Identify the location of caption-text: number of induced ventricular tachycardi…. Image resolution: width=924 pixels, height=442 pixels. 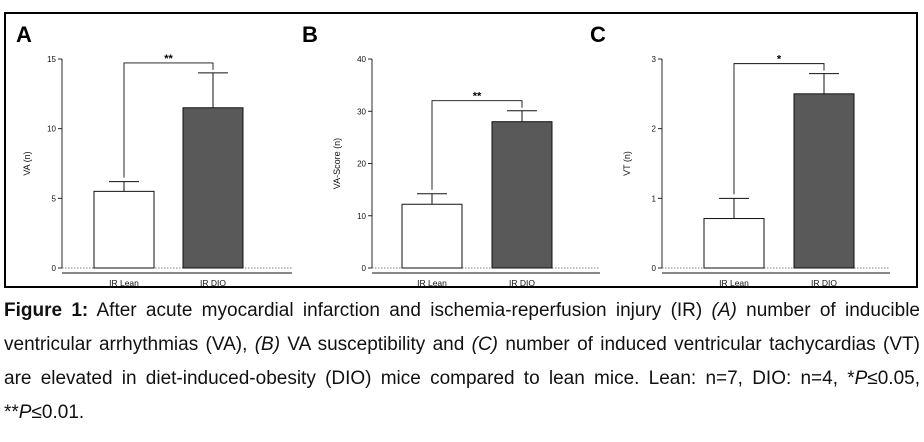
(462, 361).